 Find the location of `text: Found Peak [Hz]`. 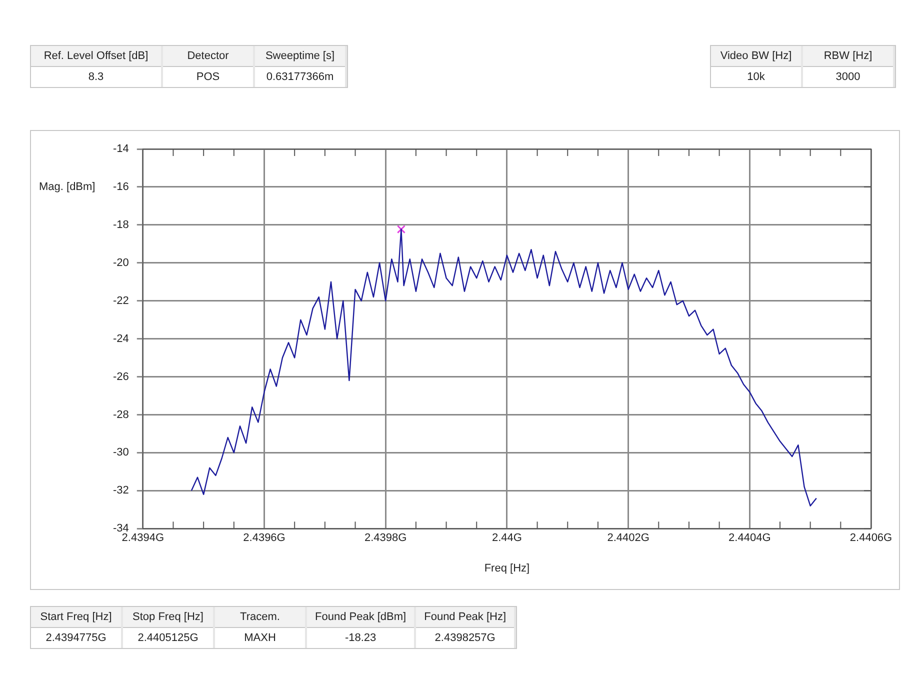

text: Found Peak [Hz] is located at coordinates (465, 617).